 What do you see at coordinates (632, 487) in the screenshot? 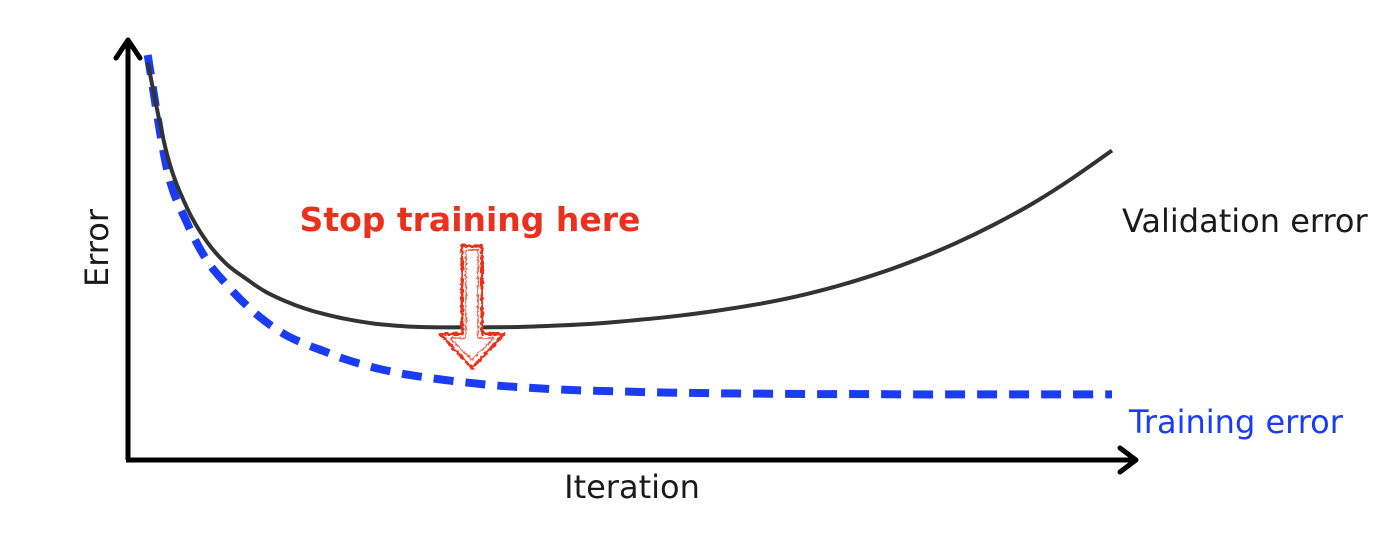
I see `x-axis-label: Iteration` at bounding box center [632, 487].